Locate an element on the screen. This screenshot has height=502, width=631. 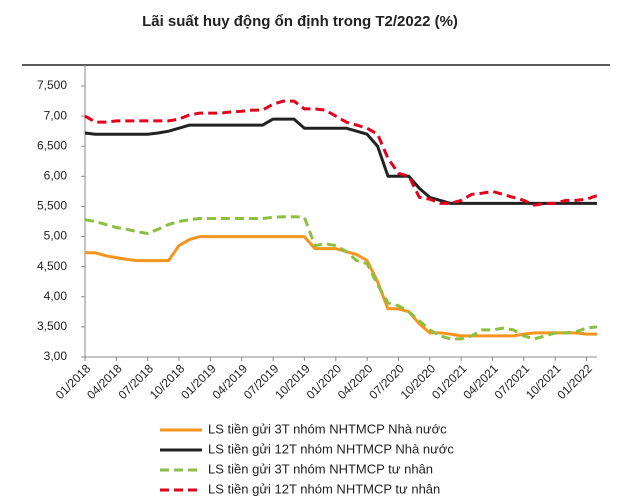
y-tick-label: 6,00 is located at coordinates (56, 176).